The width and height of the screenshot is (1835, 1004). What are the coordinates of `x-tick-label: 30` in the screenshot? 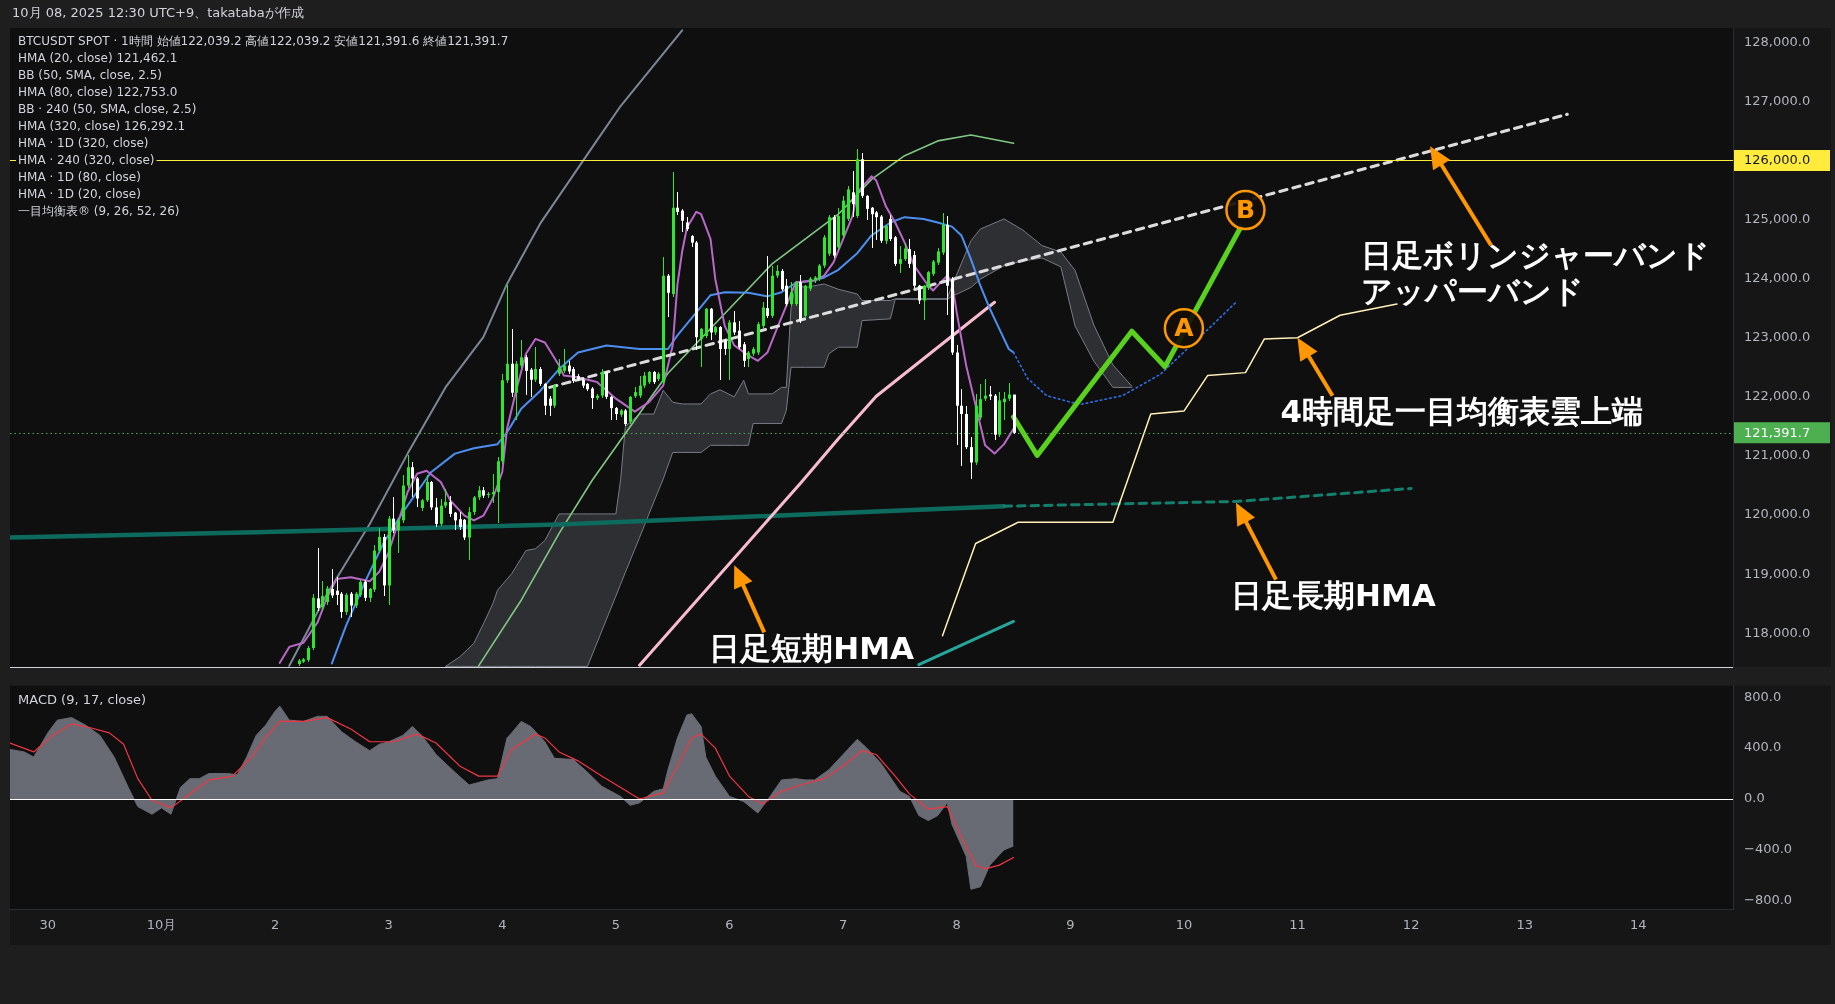 It's located at (48, 925).